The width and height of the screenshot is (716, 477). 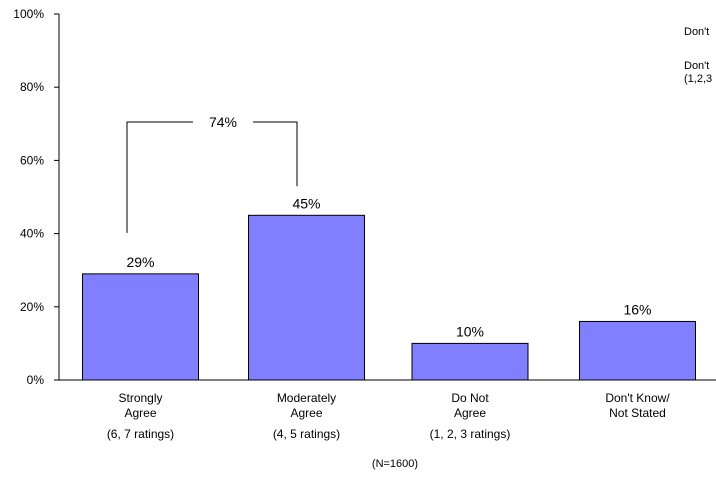 I want to click on side-note-1: Don't, so click(x=697, y=32).